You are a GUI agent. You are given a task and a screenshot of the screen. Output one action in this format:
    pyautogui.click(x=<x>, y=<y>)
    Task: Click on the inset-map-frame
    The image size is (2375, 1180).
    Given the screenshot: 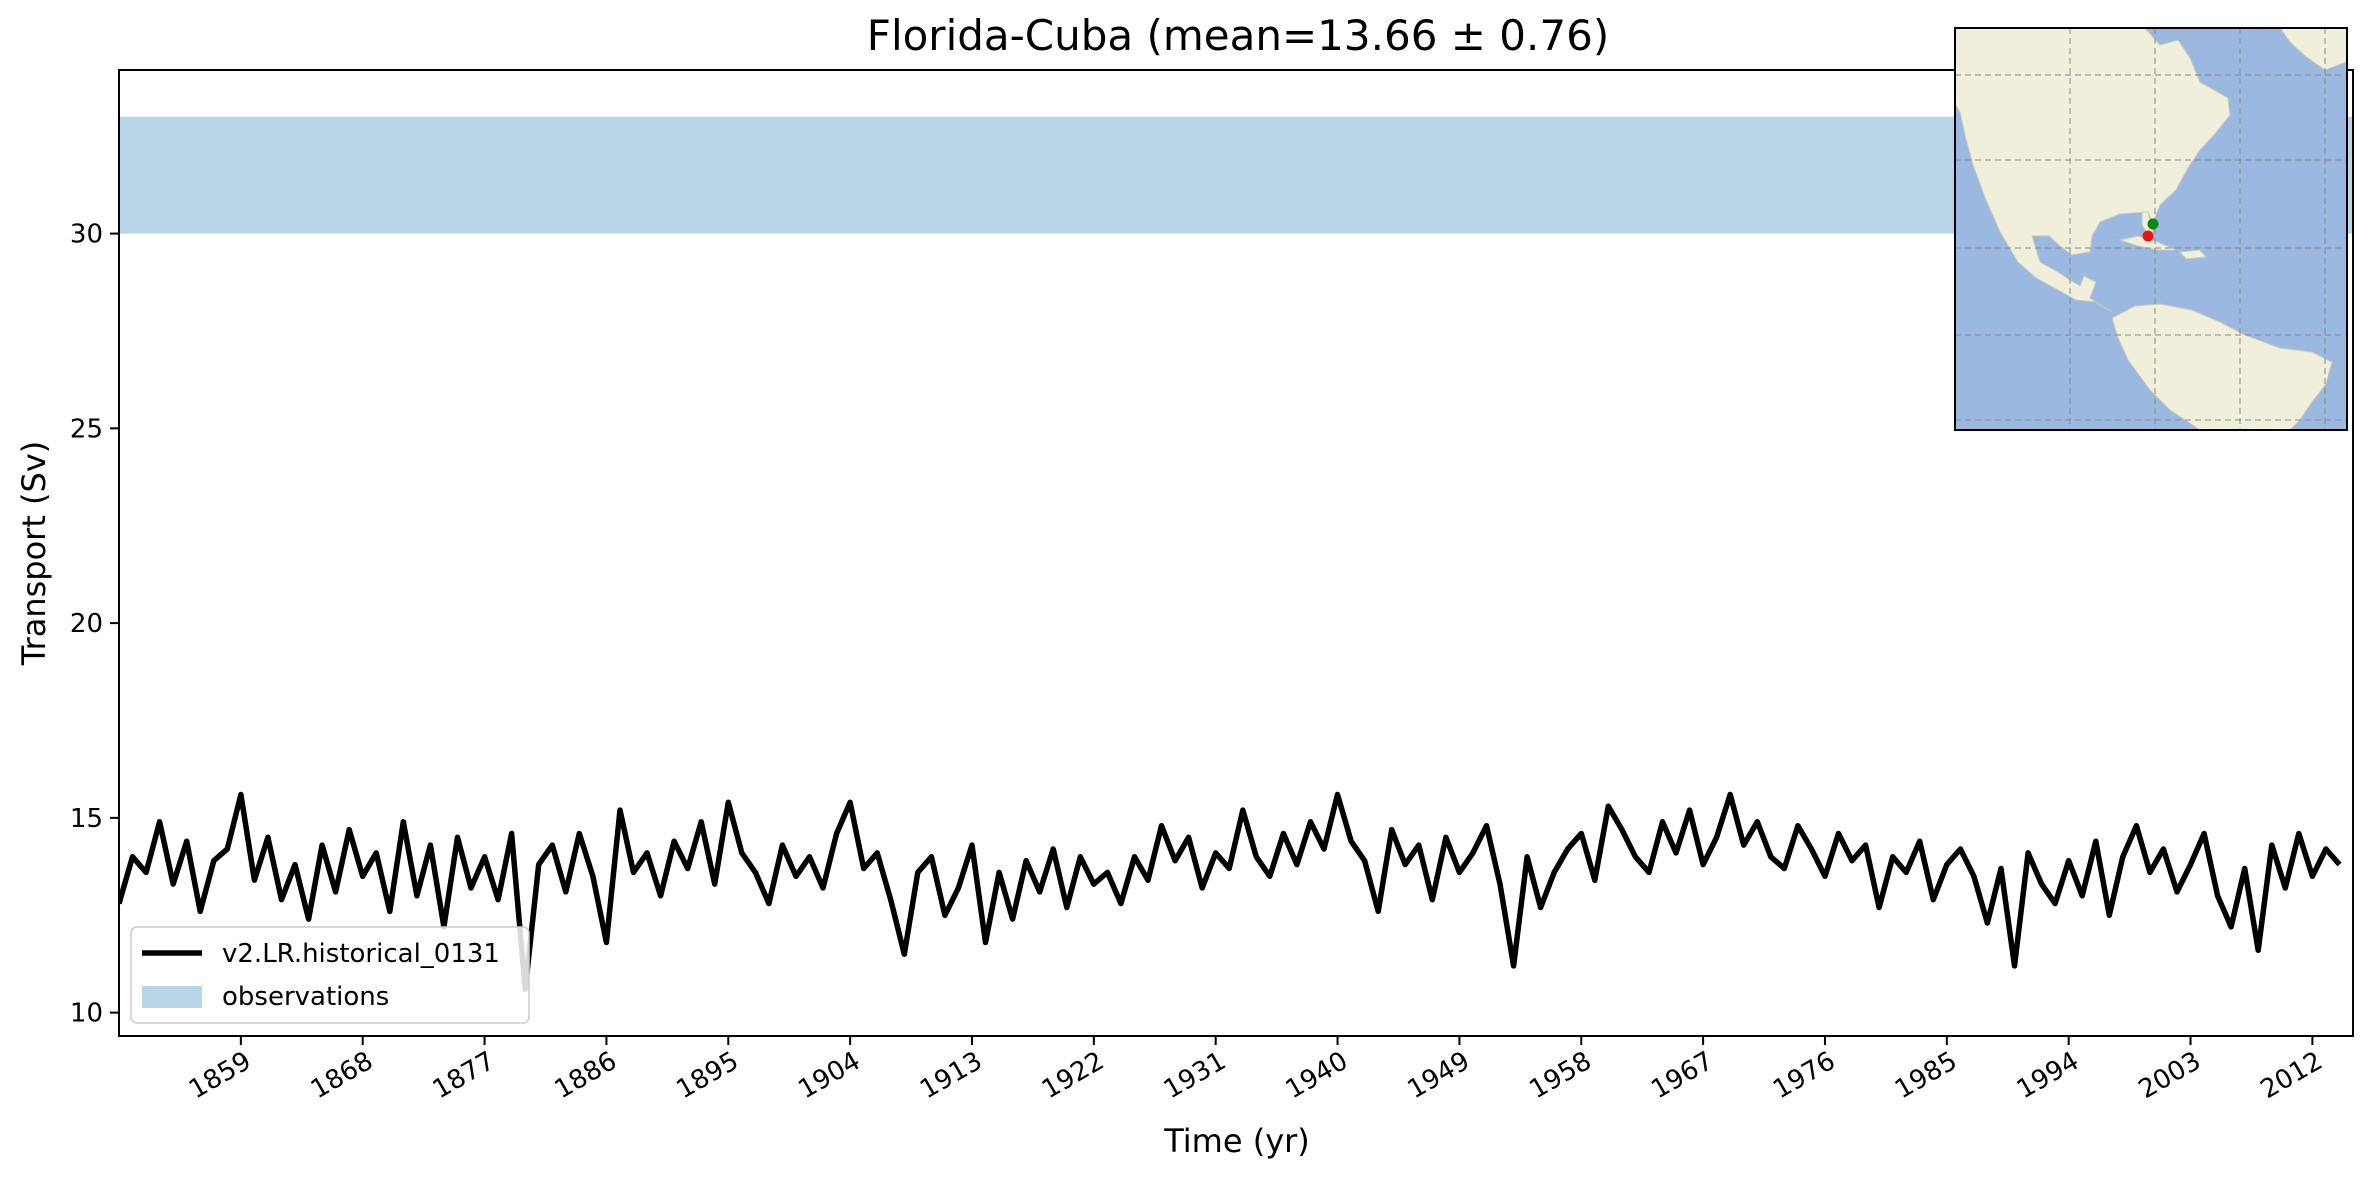 What is the action you would take?
    pyautogui.click(x=2151, y=229)
    